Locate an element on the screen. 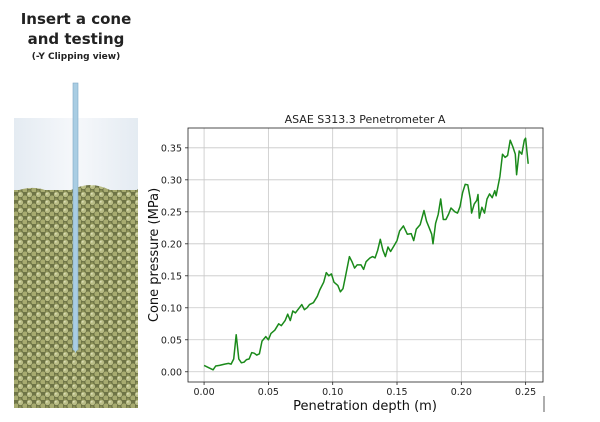 The height and width of the screenshot is (422, 600). x-tick-label: 0.25 is located at coordinates (525, 392).